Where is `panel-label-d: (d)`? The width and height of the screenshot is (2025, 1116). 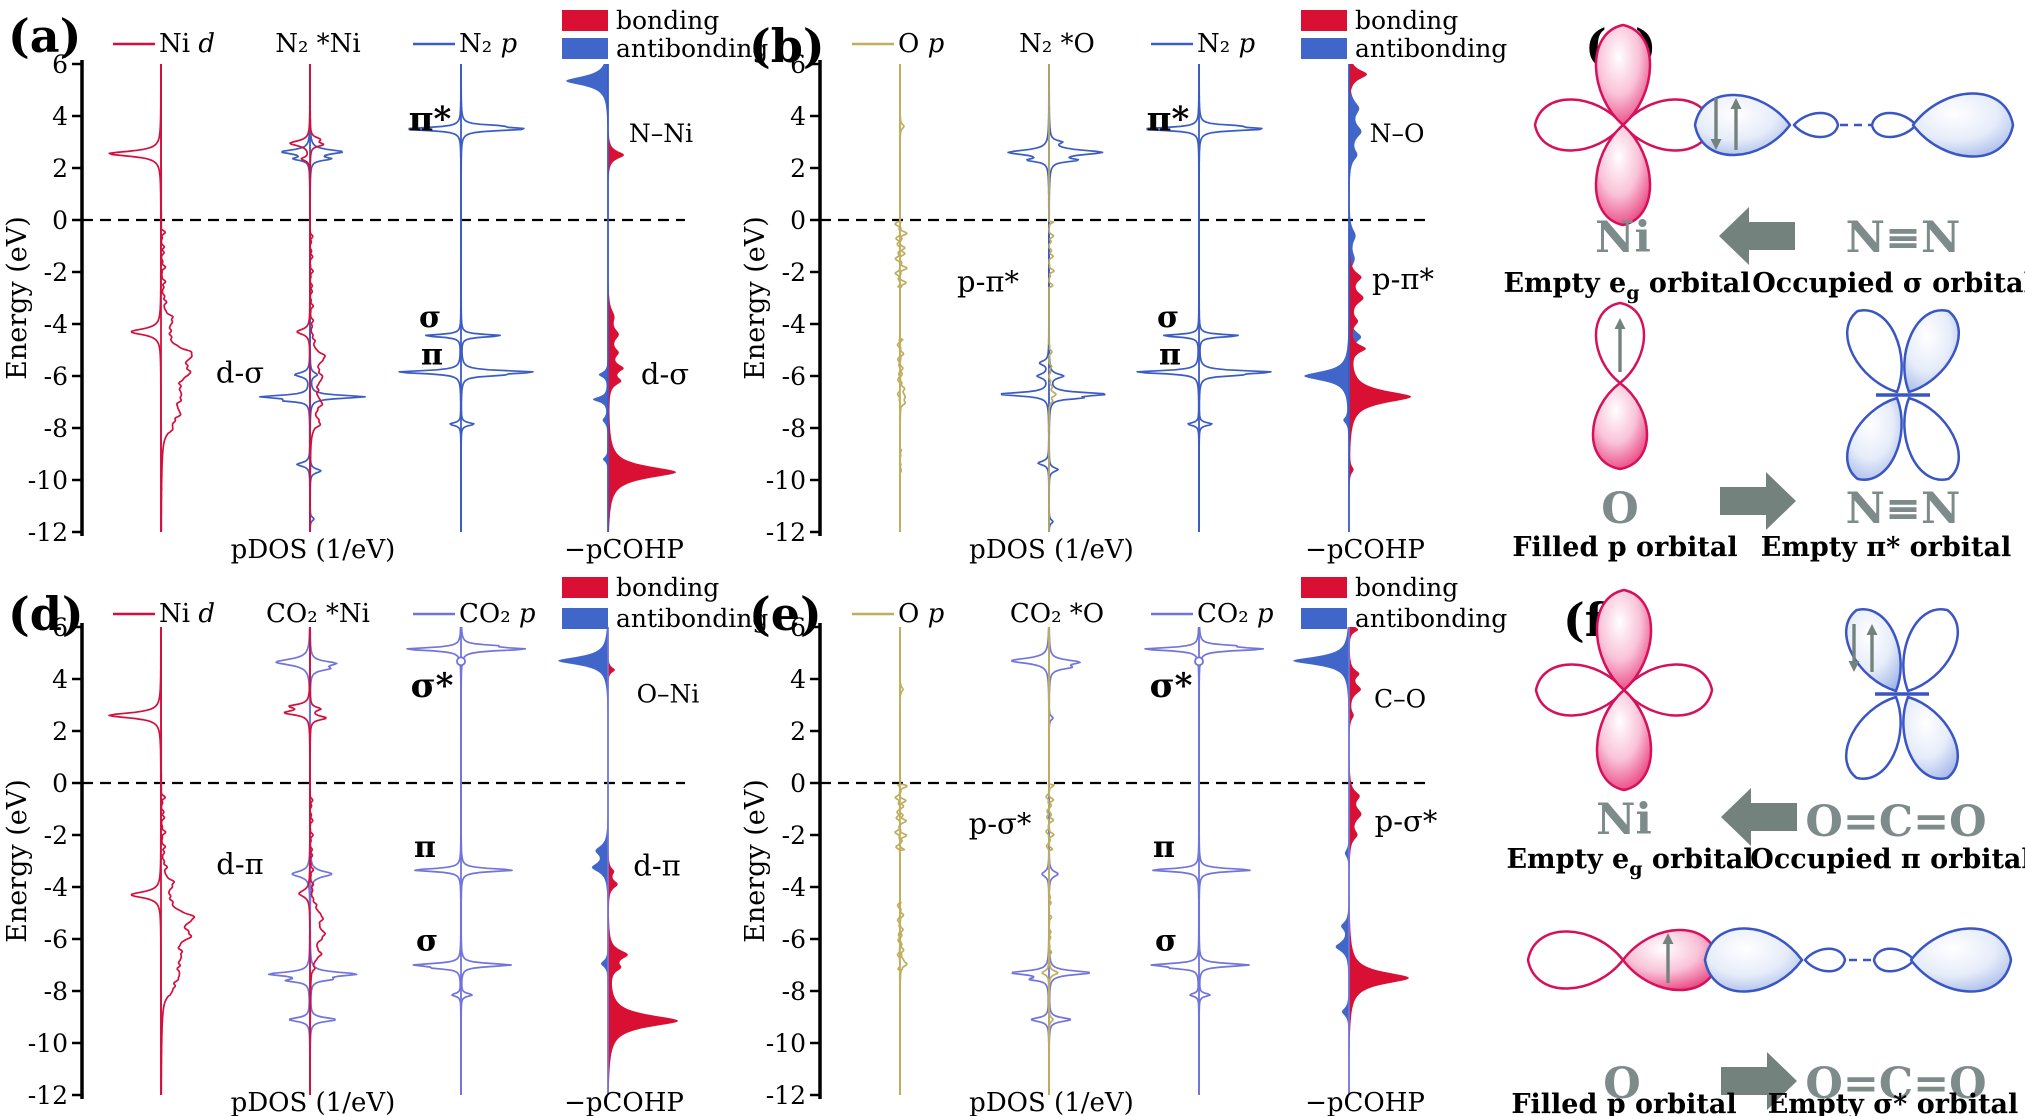 panel-label-d: (d) is located at coordinates (46, 614).